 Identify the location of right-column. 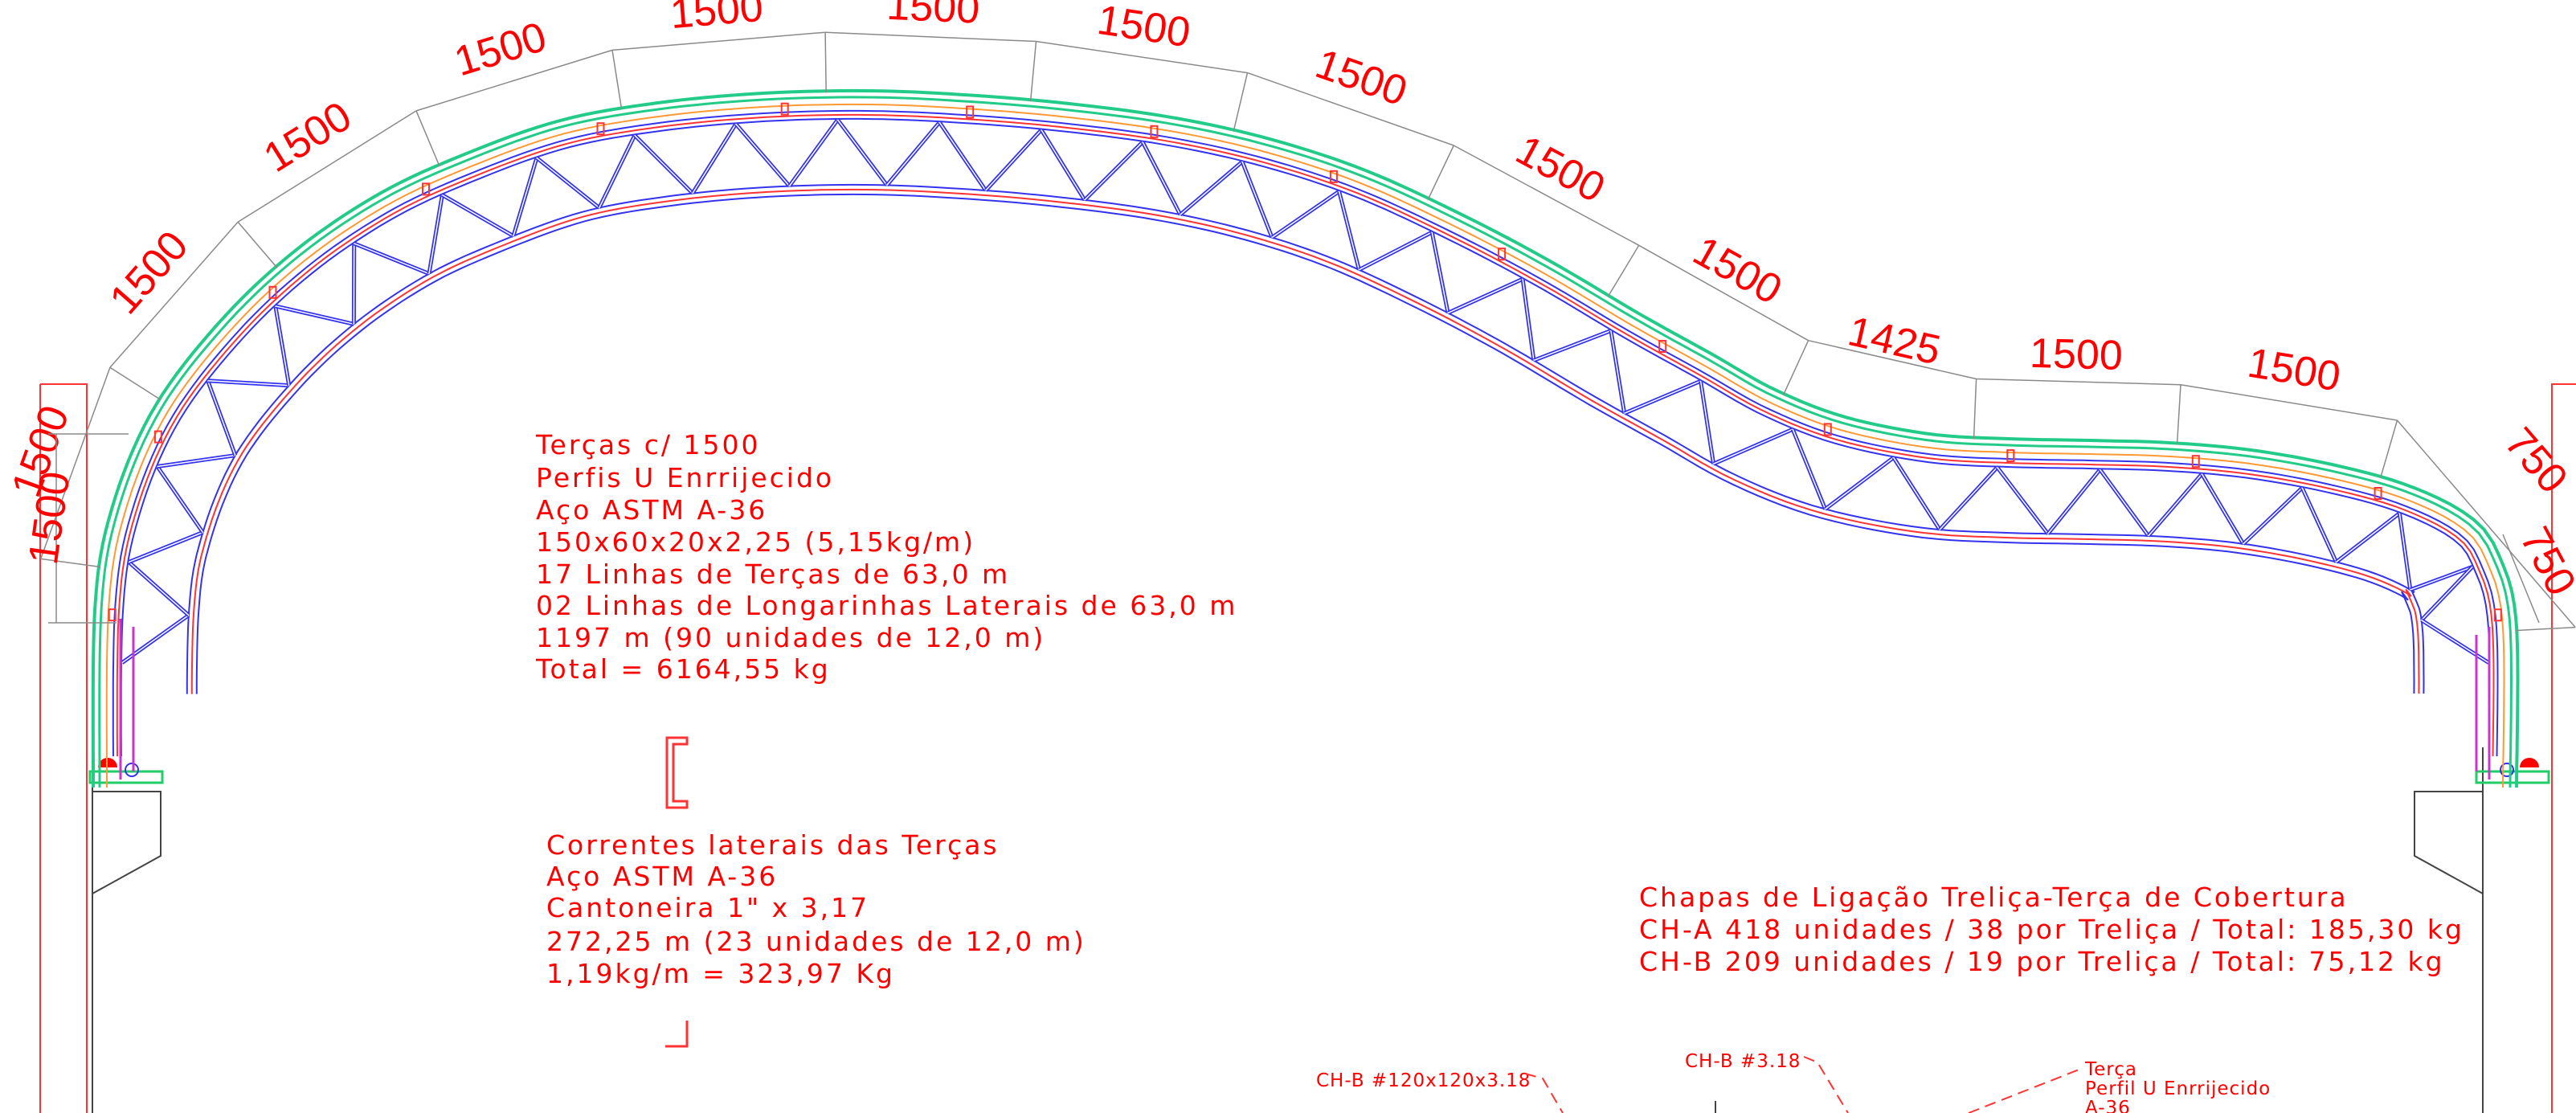
(2495, 748).